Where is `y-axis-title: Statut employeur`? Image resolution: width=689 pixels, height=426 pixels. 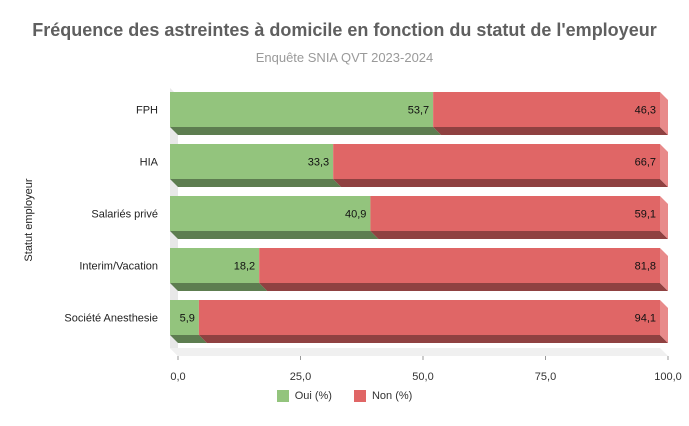
y-axis-title: Statut employeur is located at coordinates (29, 219).